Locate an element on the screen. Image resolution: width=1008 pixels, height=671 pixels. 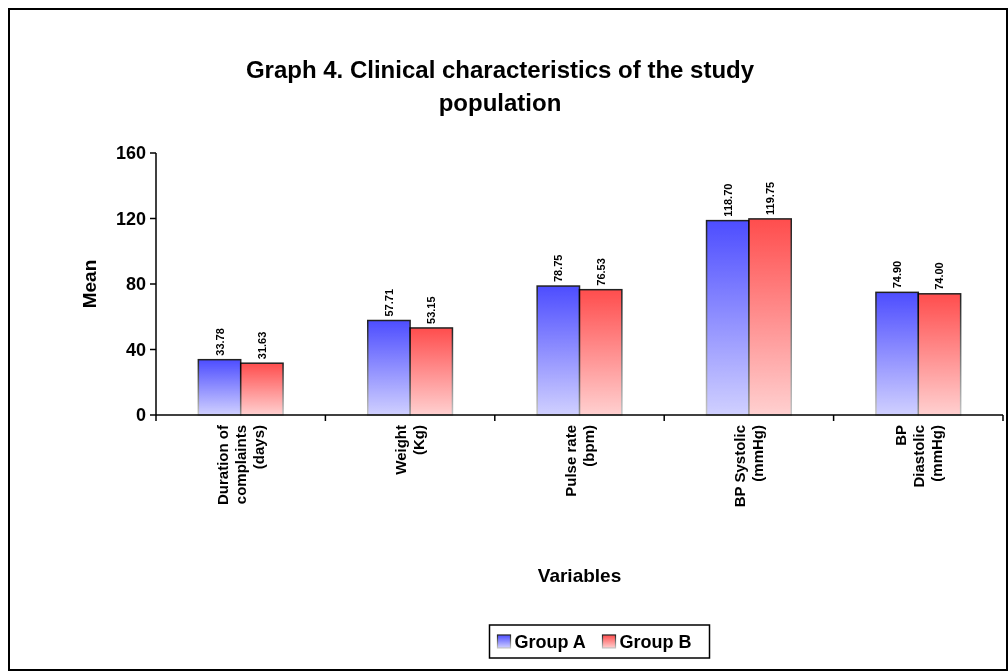
y-tick-label: 80 is located at coordinates (135, 284).